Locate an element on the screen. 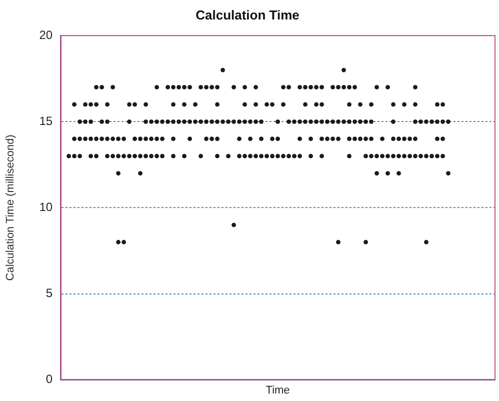 The image size is (499, 401). chart-title: Calculation Time is located at coordinates (248, 14).